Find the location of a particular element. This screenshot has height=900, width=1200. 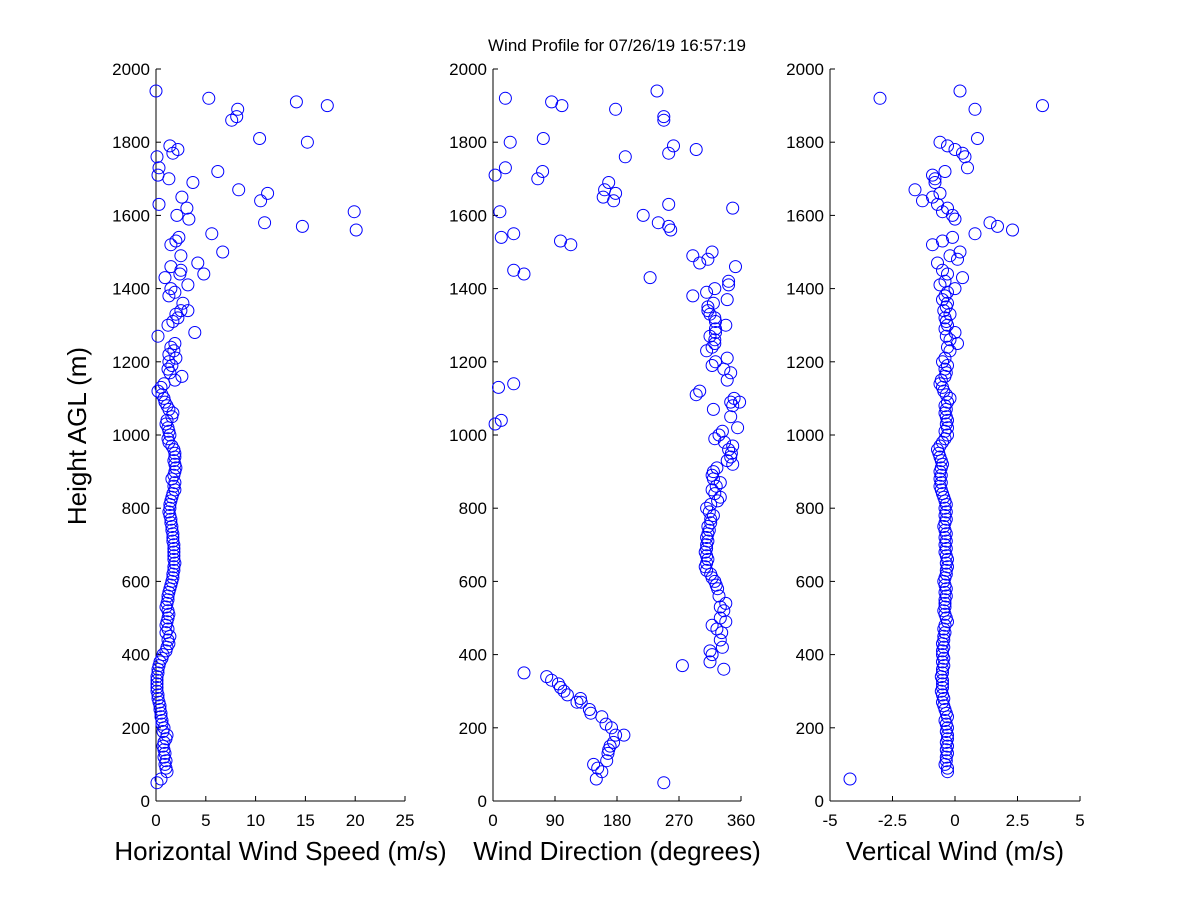

y-tick-label: 0 is located at coordinates (482, 801).